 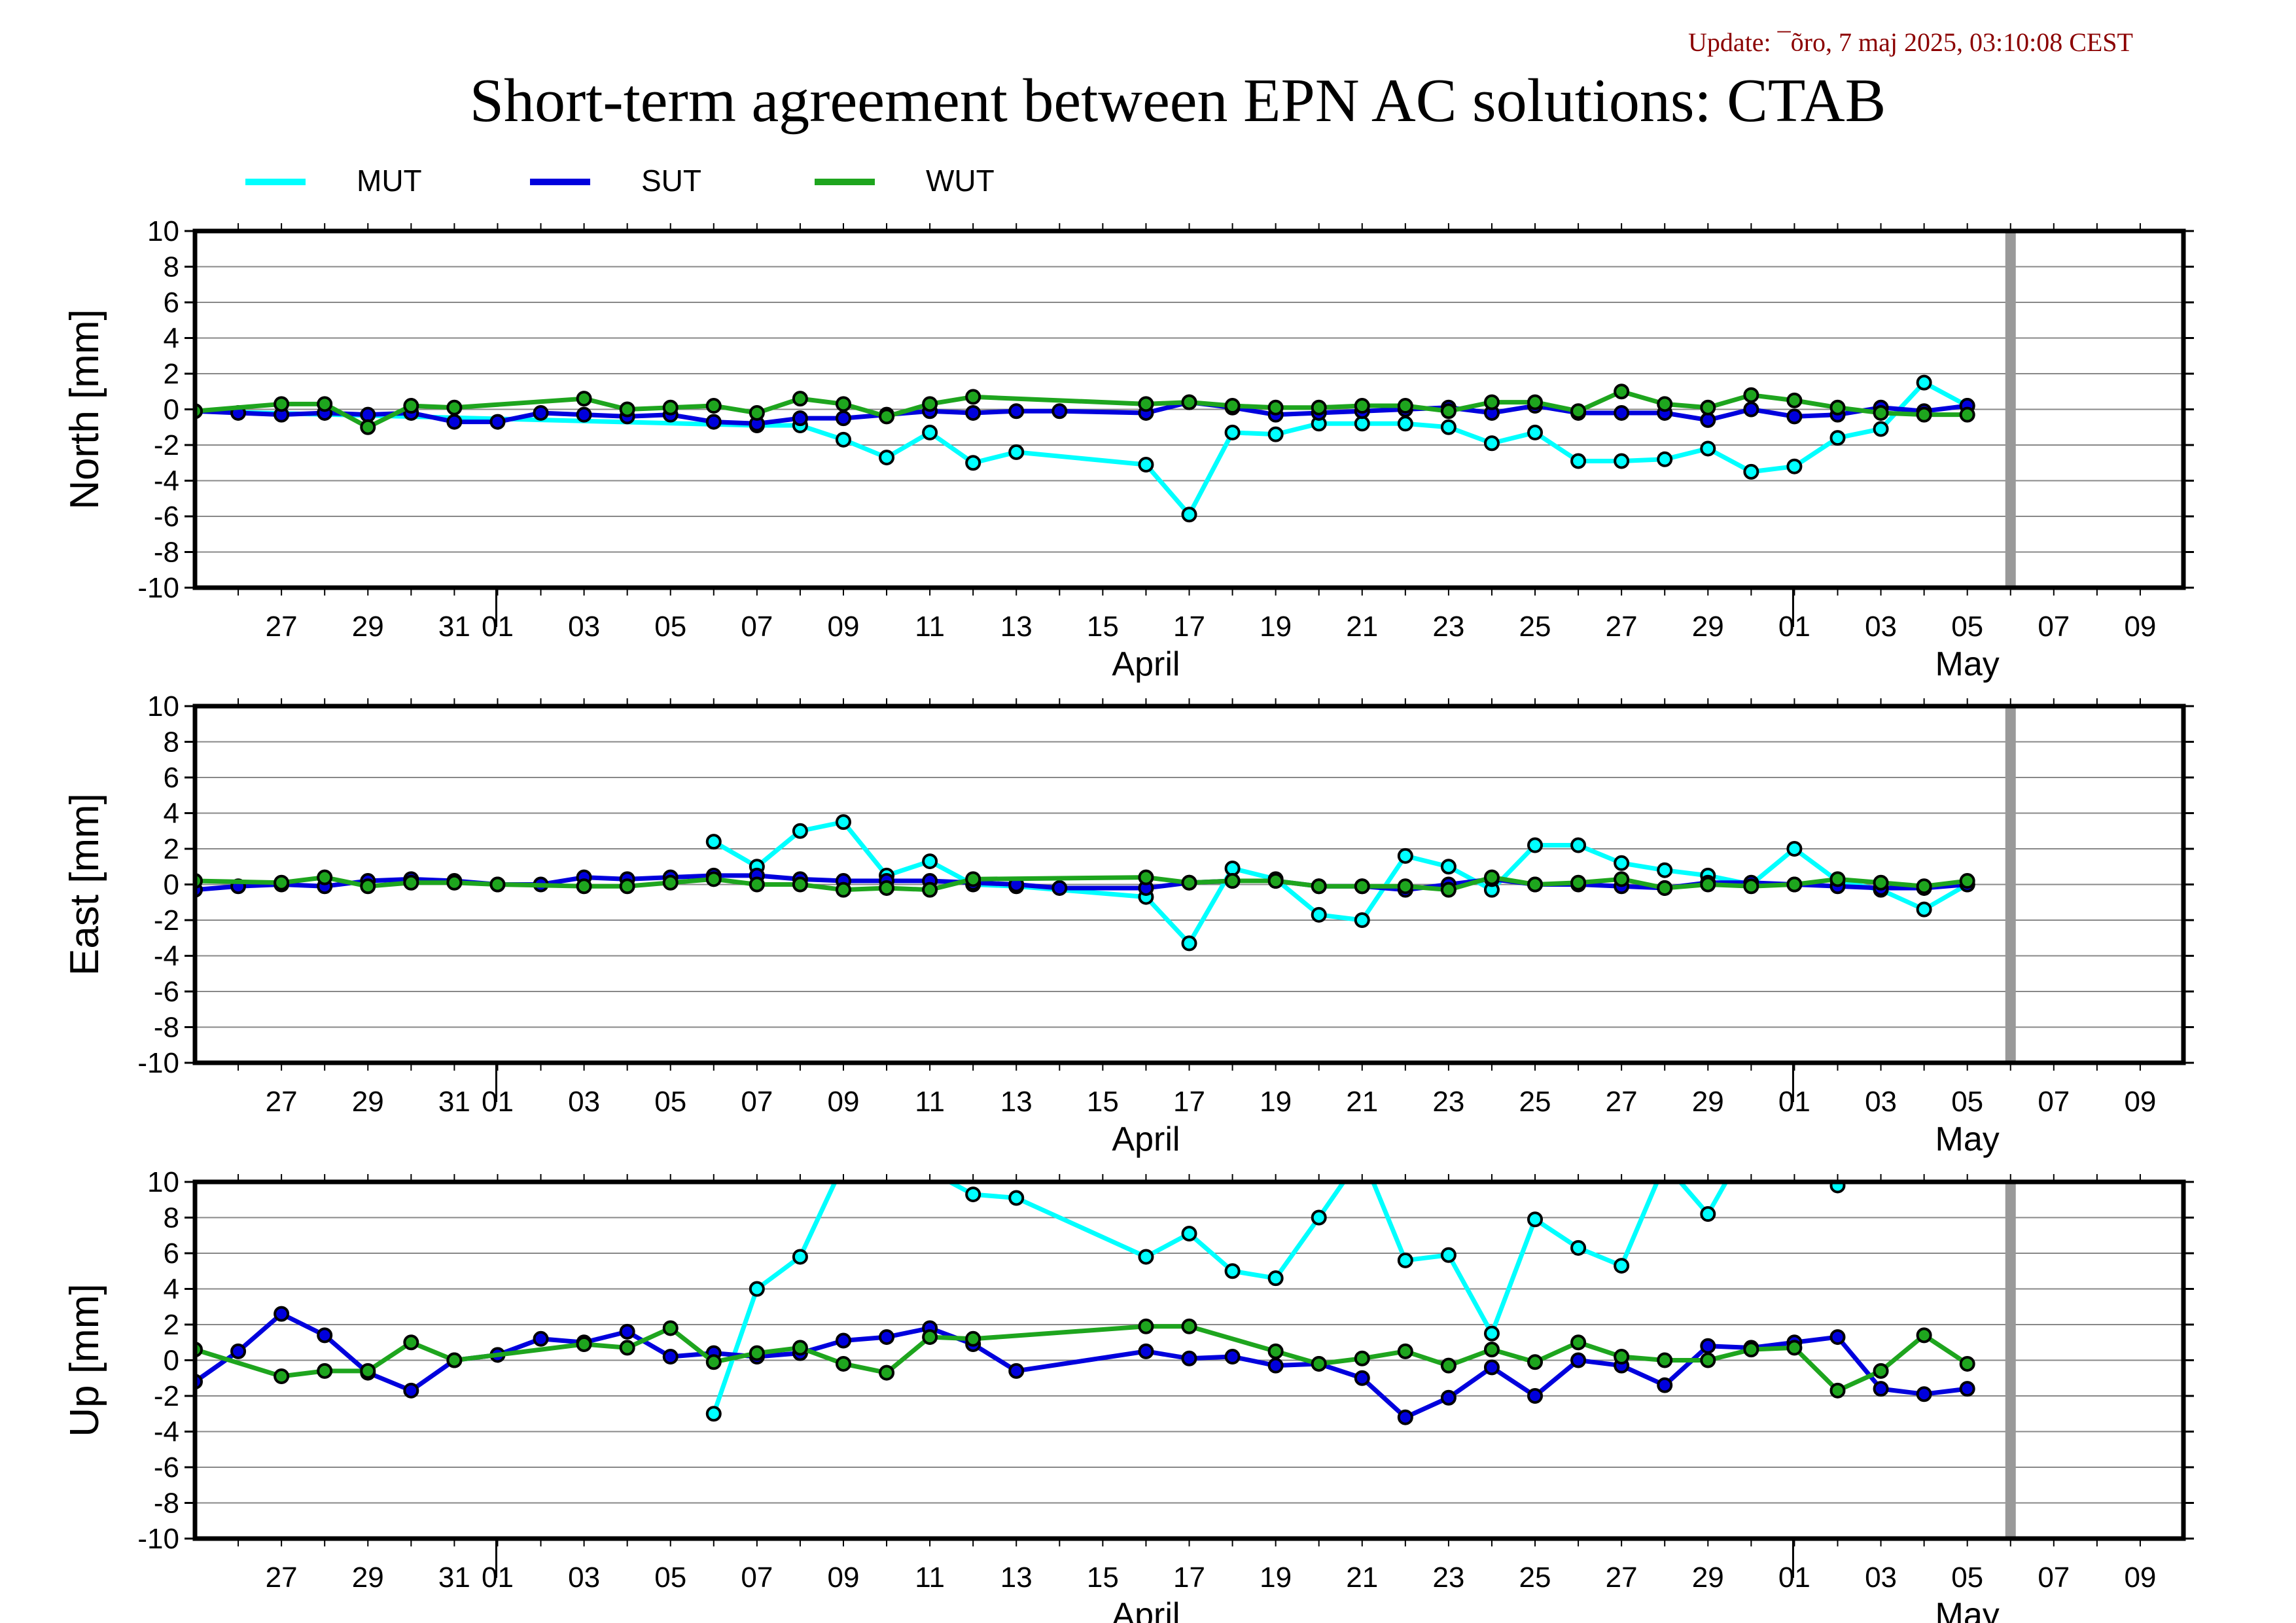 What do you see at coordinates (171, 339) in the screenshot?
I see `y-tick-label: 4` at bounding box center [171, 339].